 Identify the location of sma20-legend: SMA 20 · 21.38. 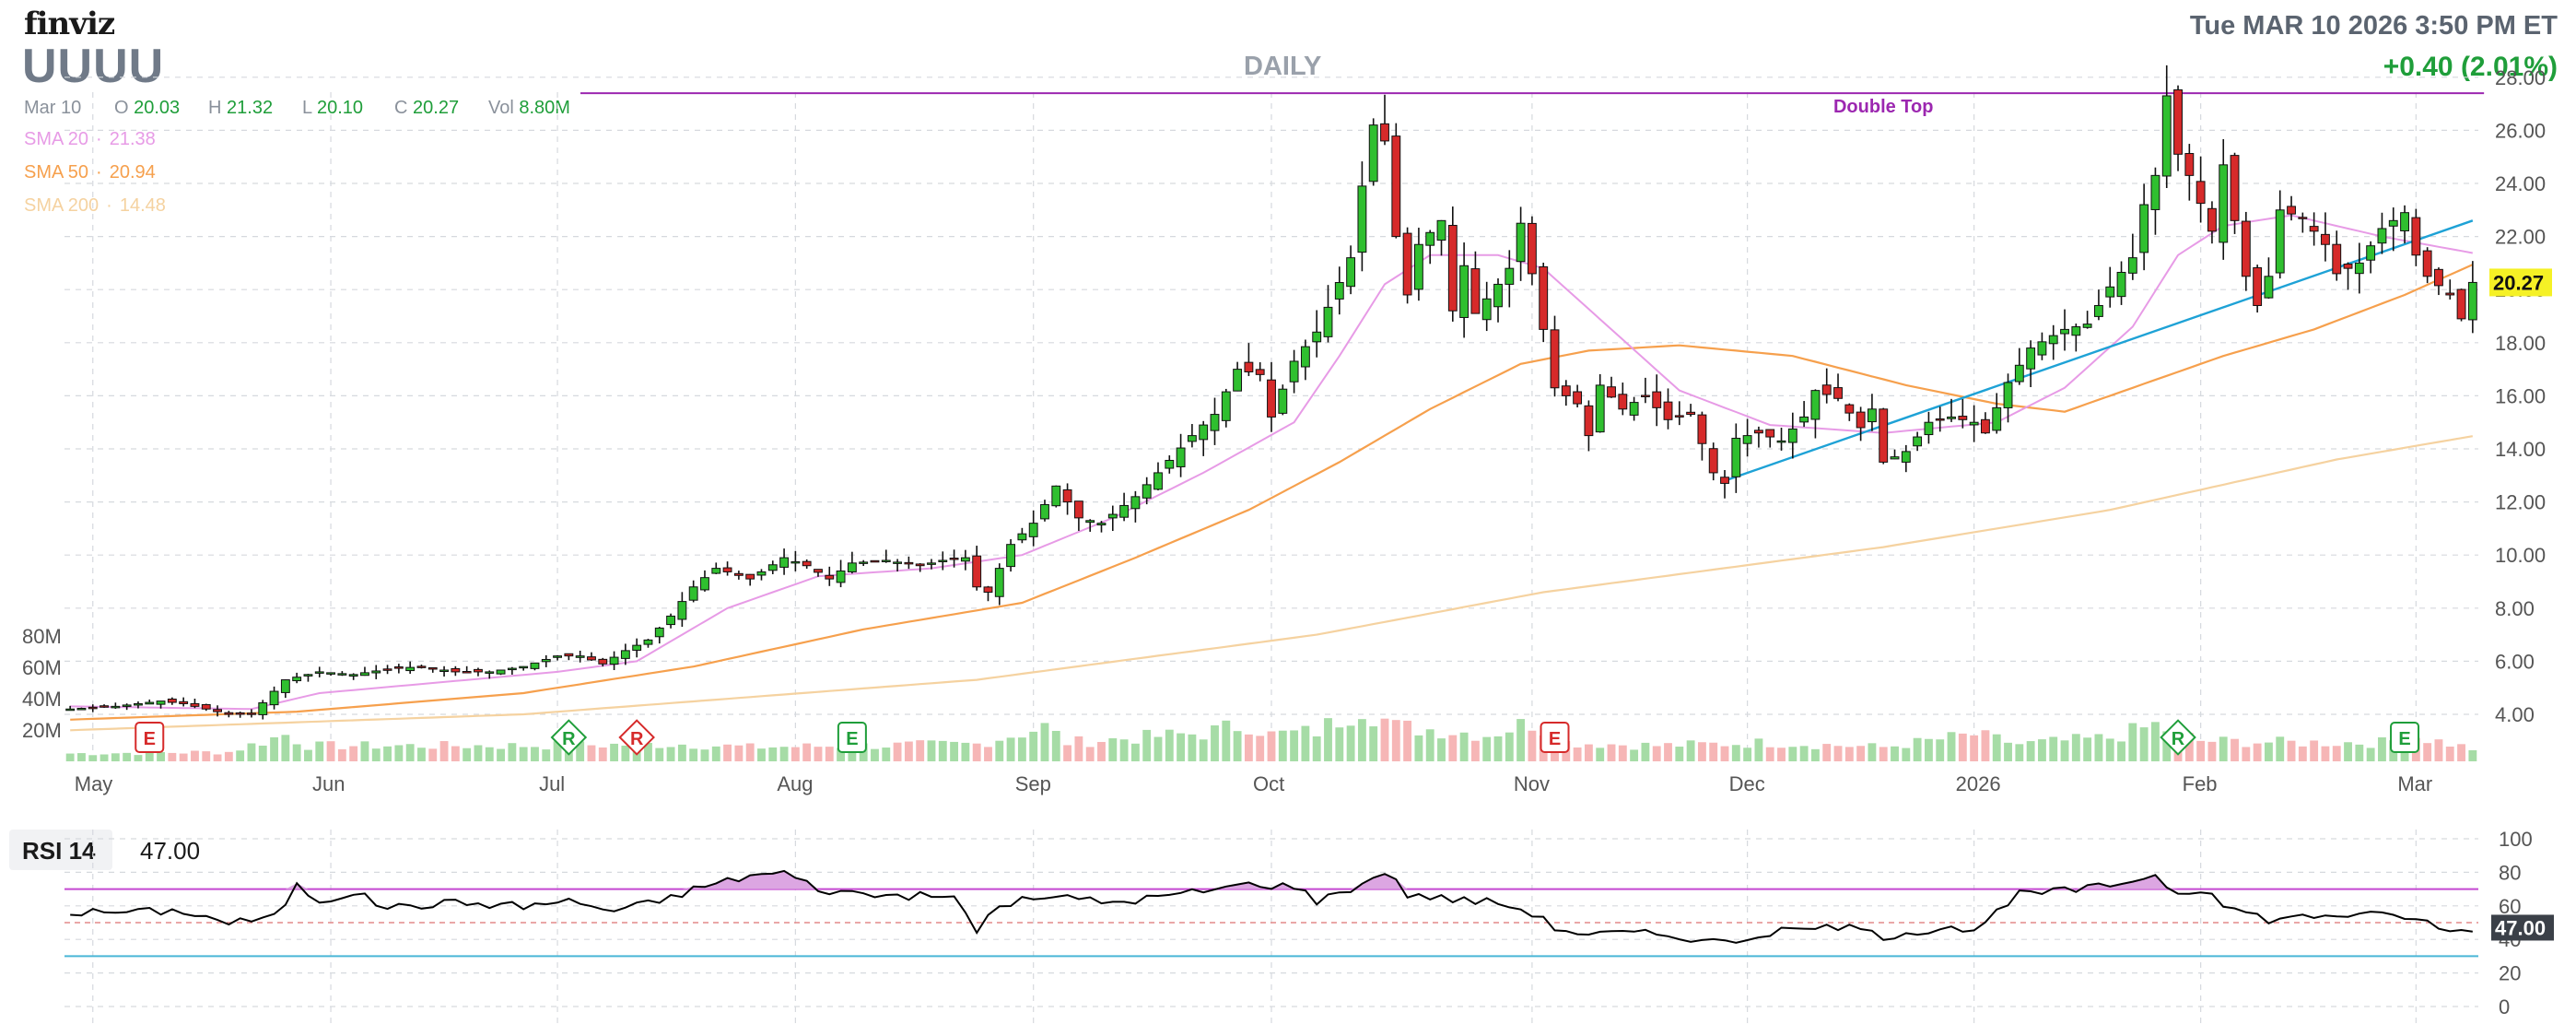
(90, 139).